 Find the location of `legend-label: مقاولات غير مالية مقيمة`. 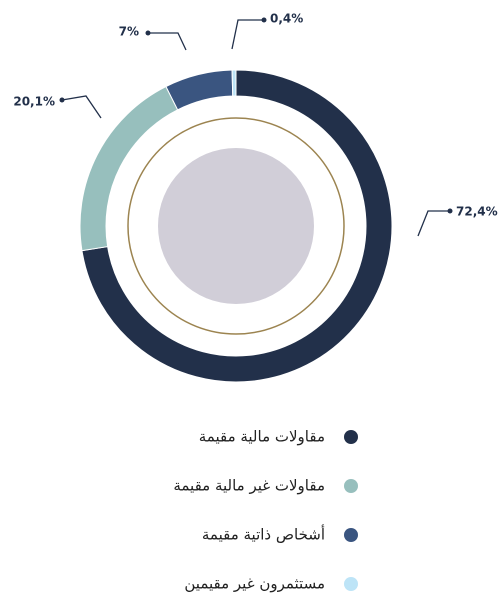

legend-label: مقاولات غير مالية مقيمة is located at coordinates (249, 486).